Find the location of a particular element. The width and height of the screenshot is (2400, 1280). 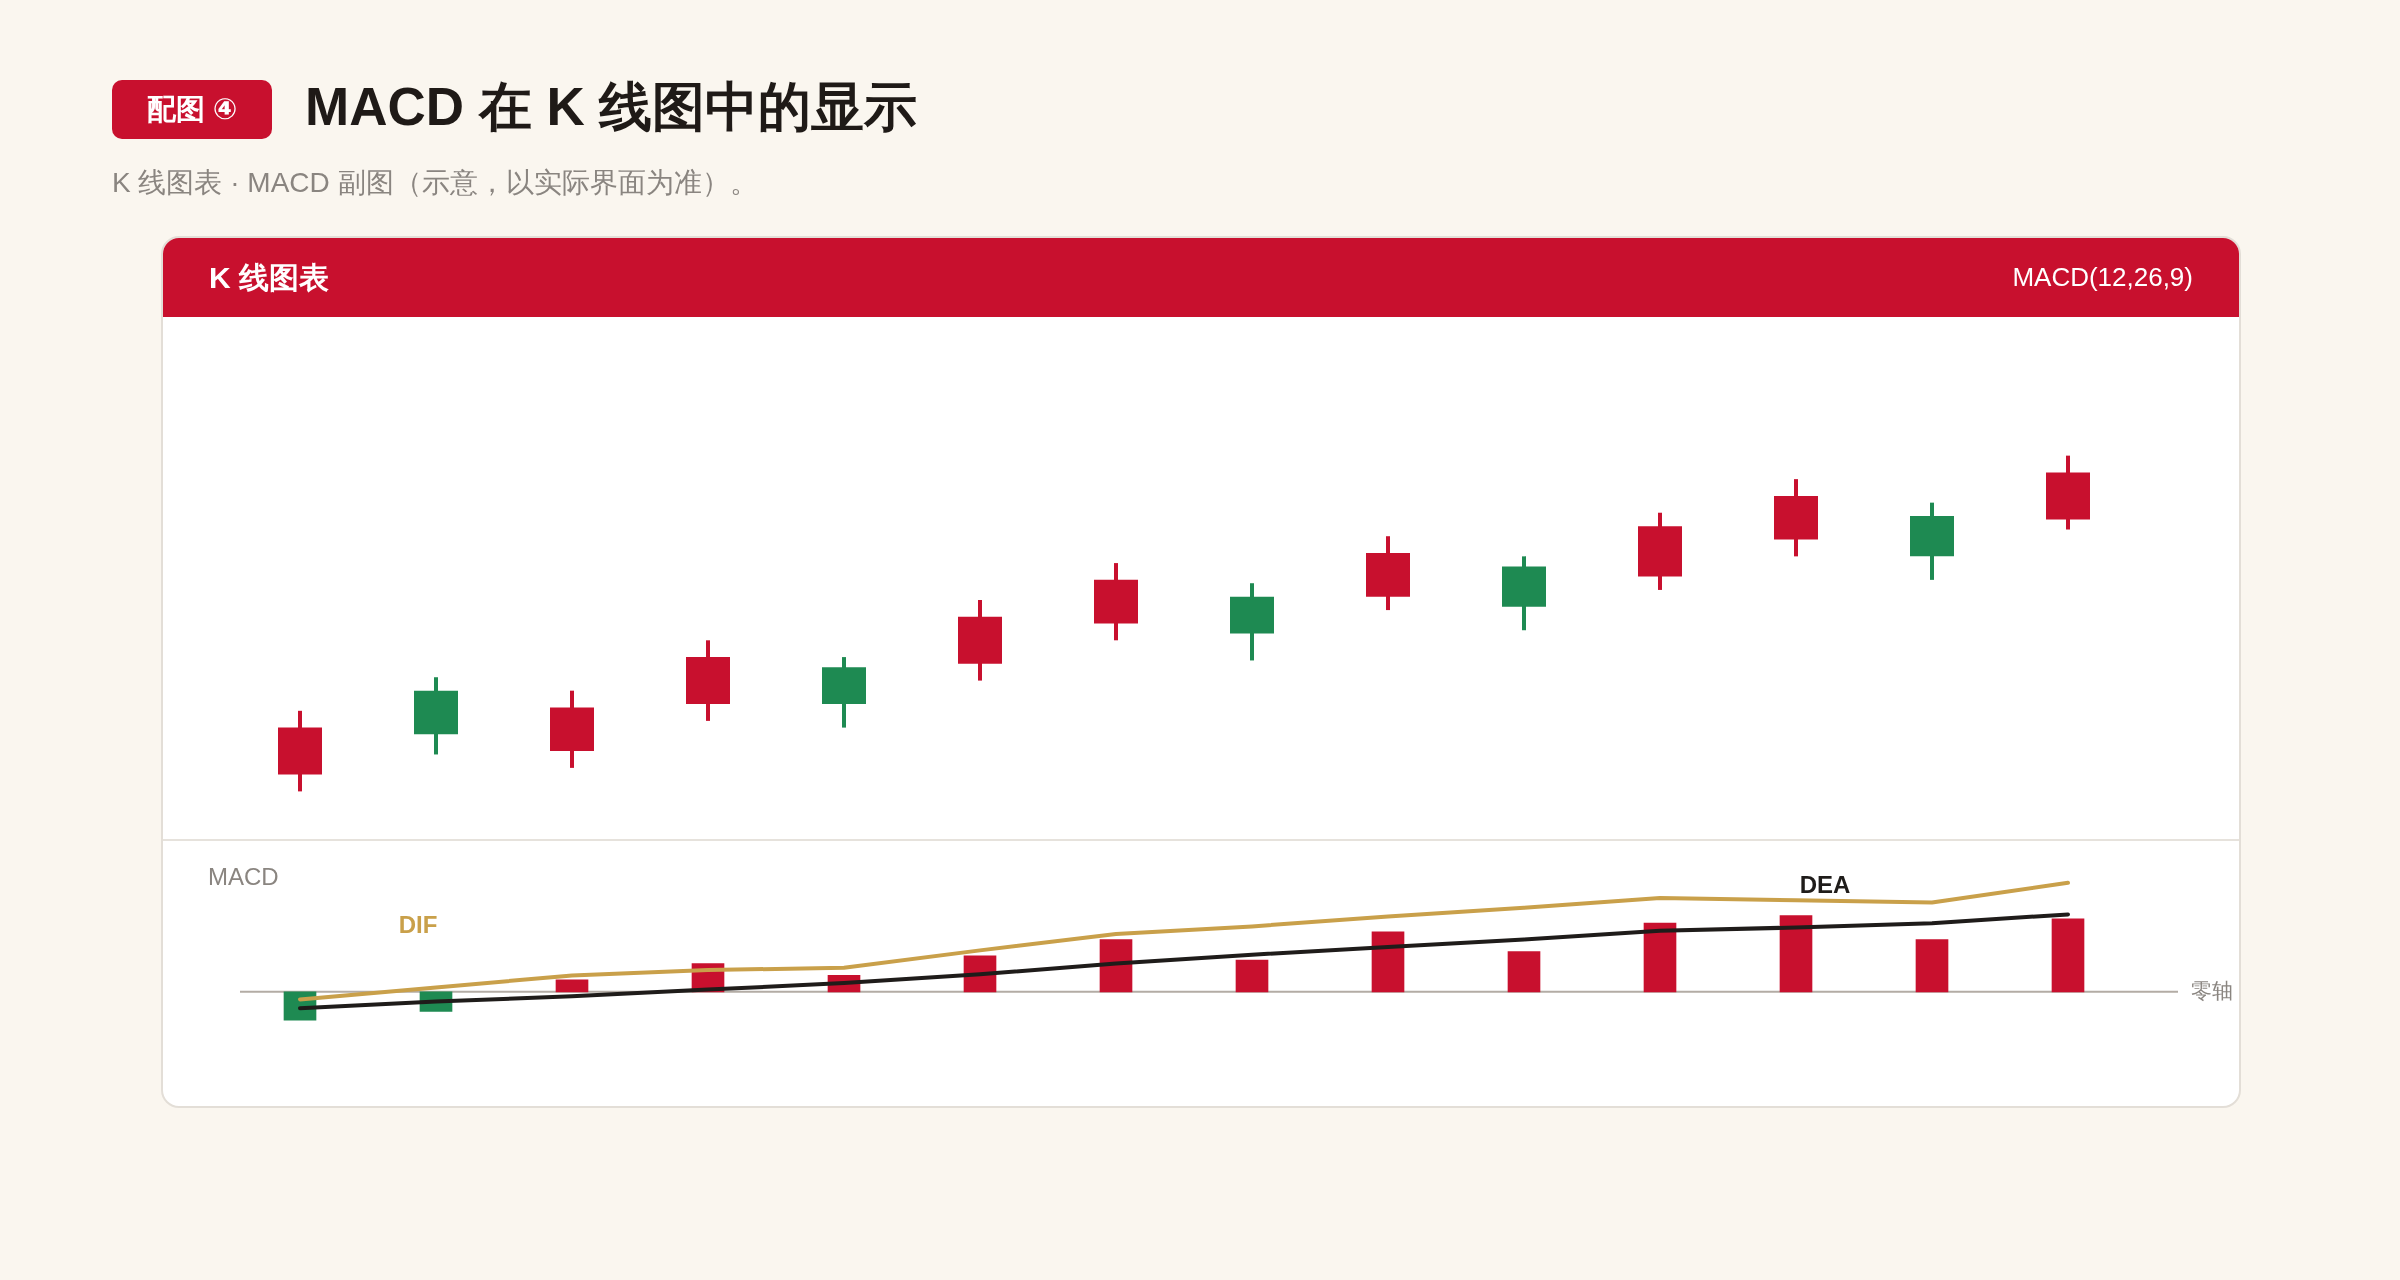

ref-line-label: 零轴 is located at coordinates (2212, 990).